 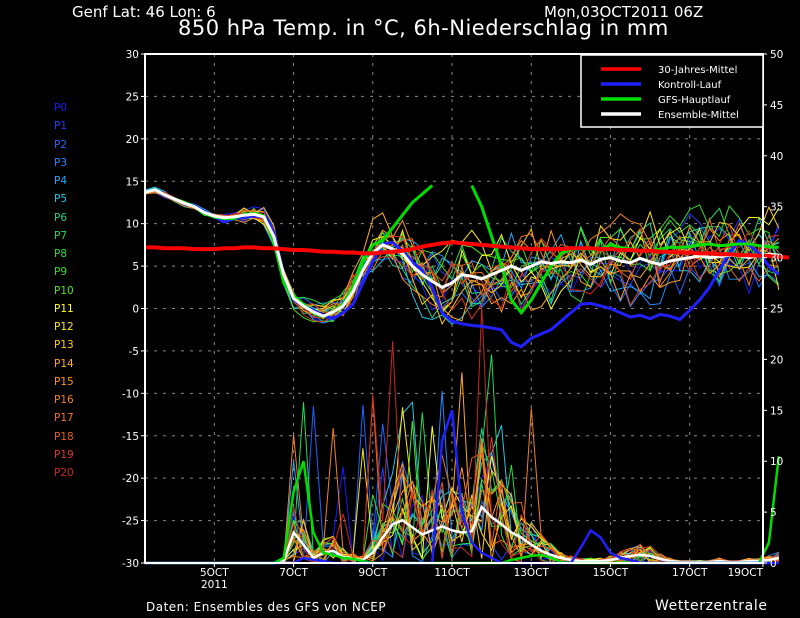 What do you see at coordinates (690, 85) in the screenshot?
I see `legend-label-kontroll-lauf: Kontroll-Lauf` at bounding box center [690, 85].